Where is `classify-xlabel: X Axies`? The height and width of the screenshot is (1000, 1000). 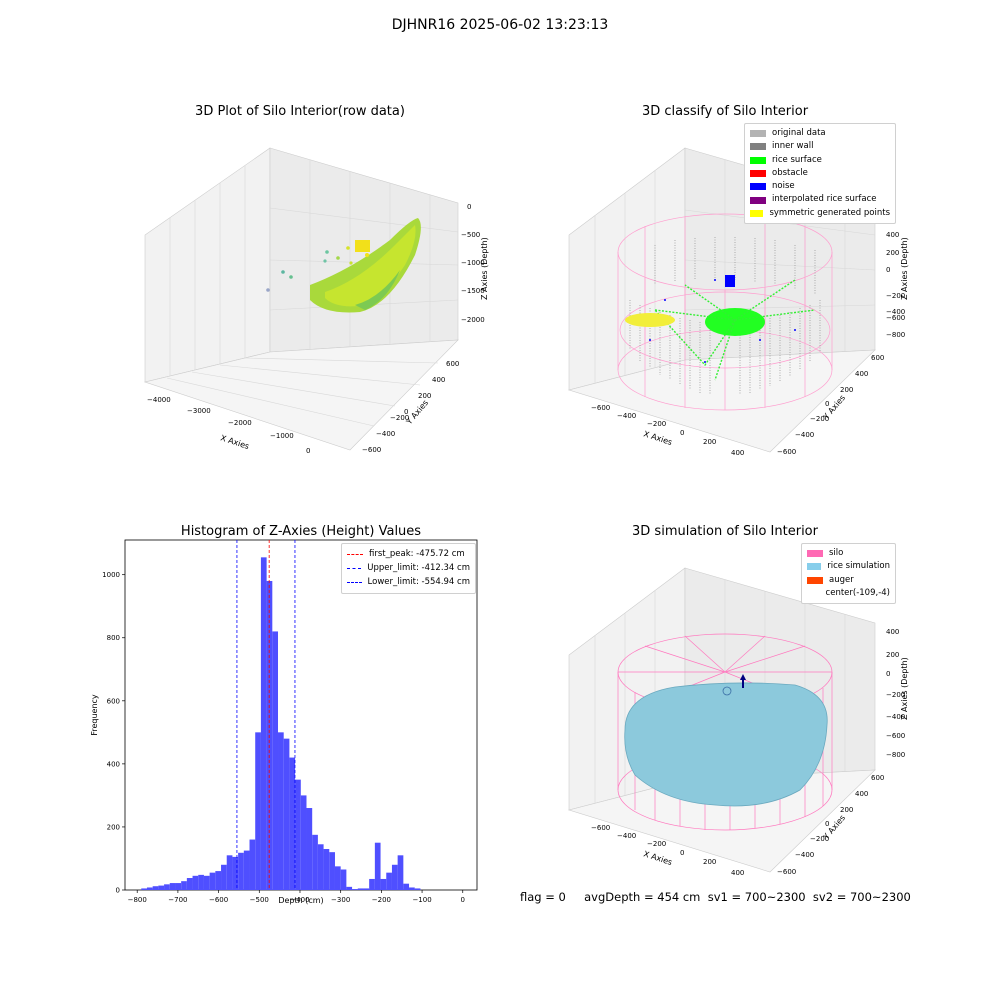 classify-xlabel: X Axies is located at coordinates (657, 438).